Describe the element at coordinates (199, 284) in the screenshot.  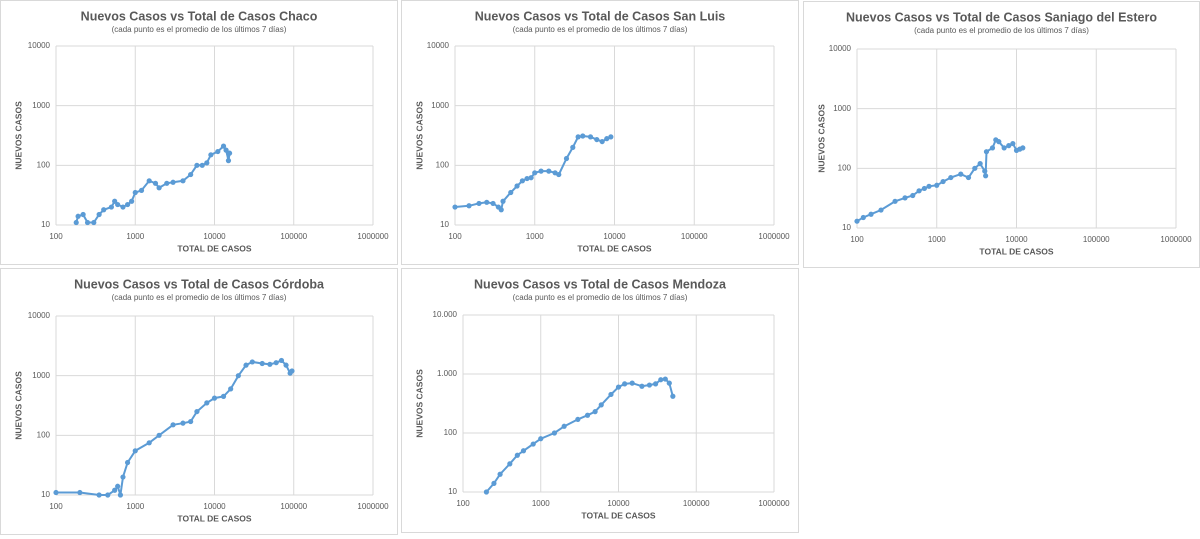
I see `chart-title: Nuevos Casos vs Total de Casos Córdoba` at that location.